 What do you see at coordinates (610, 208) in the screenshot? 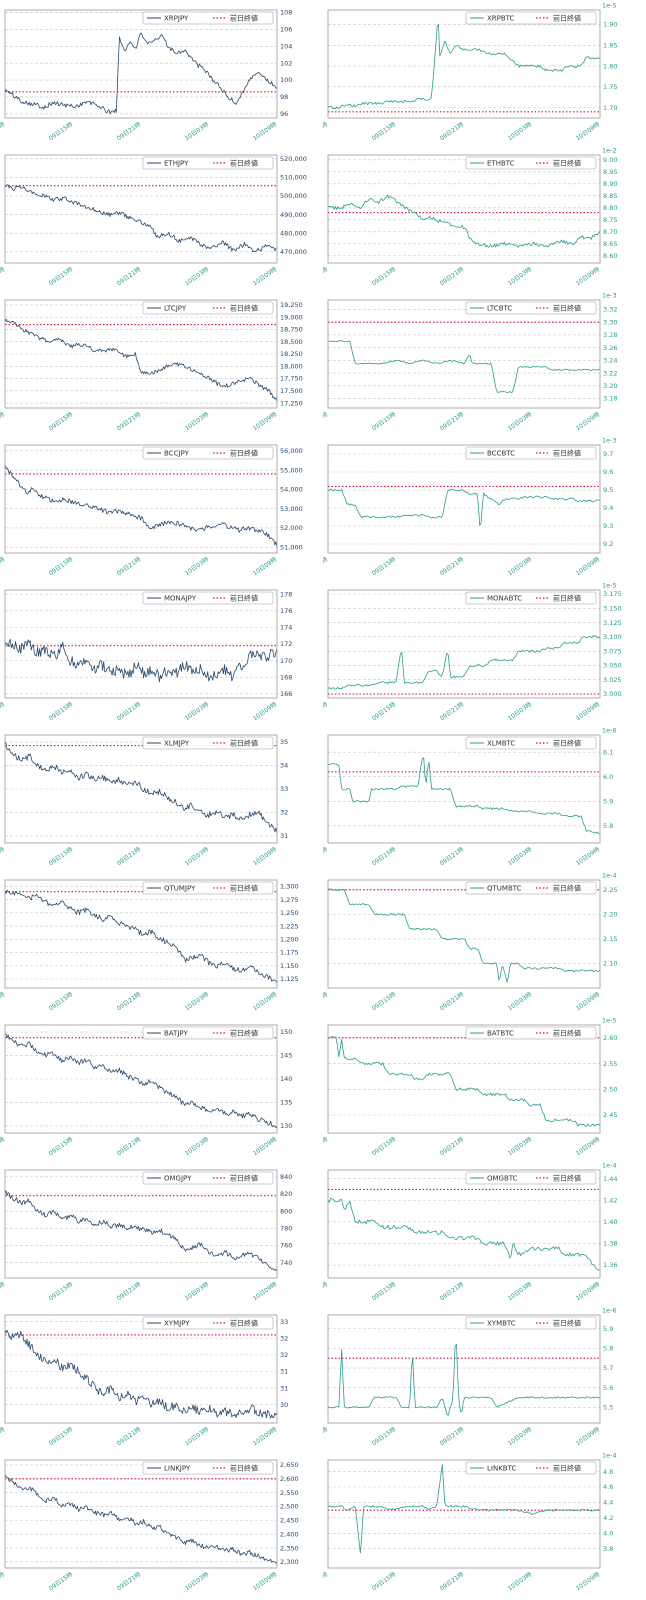
I see `y-tick-label: 8.80` at bounding box center [610, 208].